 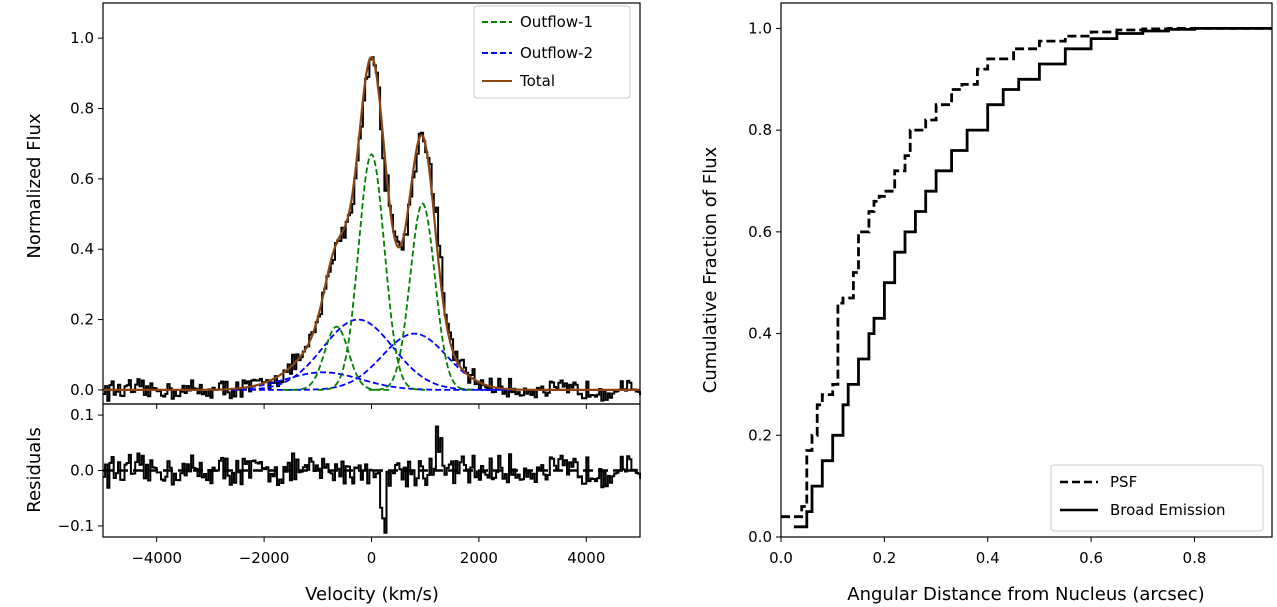 I want to click on velocity-xlabel: Velocity (km/s), so click(x=372, y=594).